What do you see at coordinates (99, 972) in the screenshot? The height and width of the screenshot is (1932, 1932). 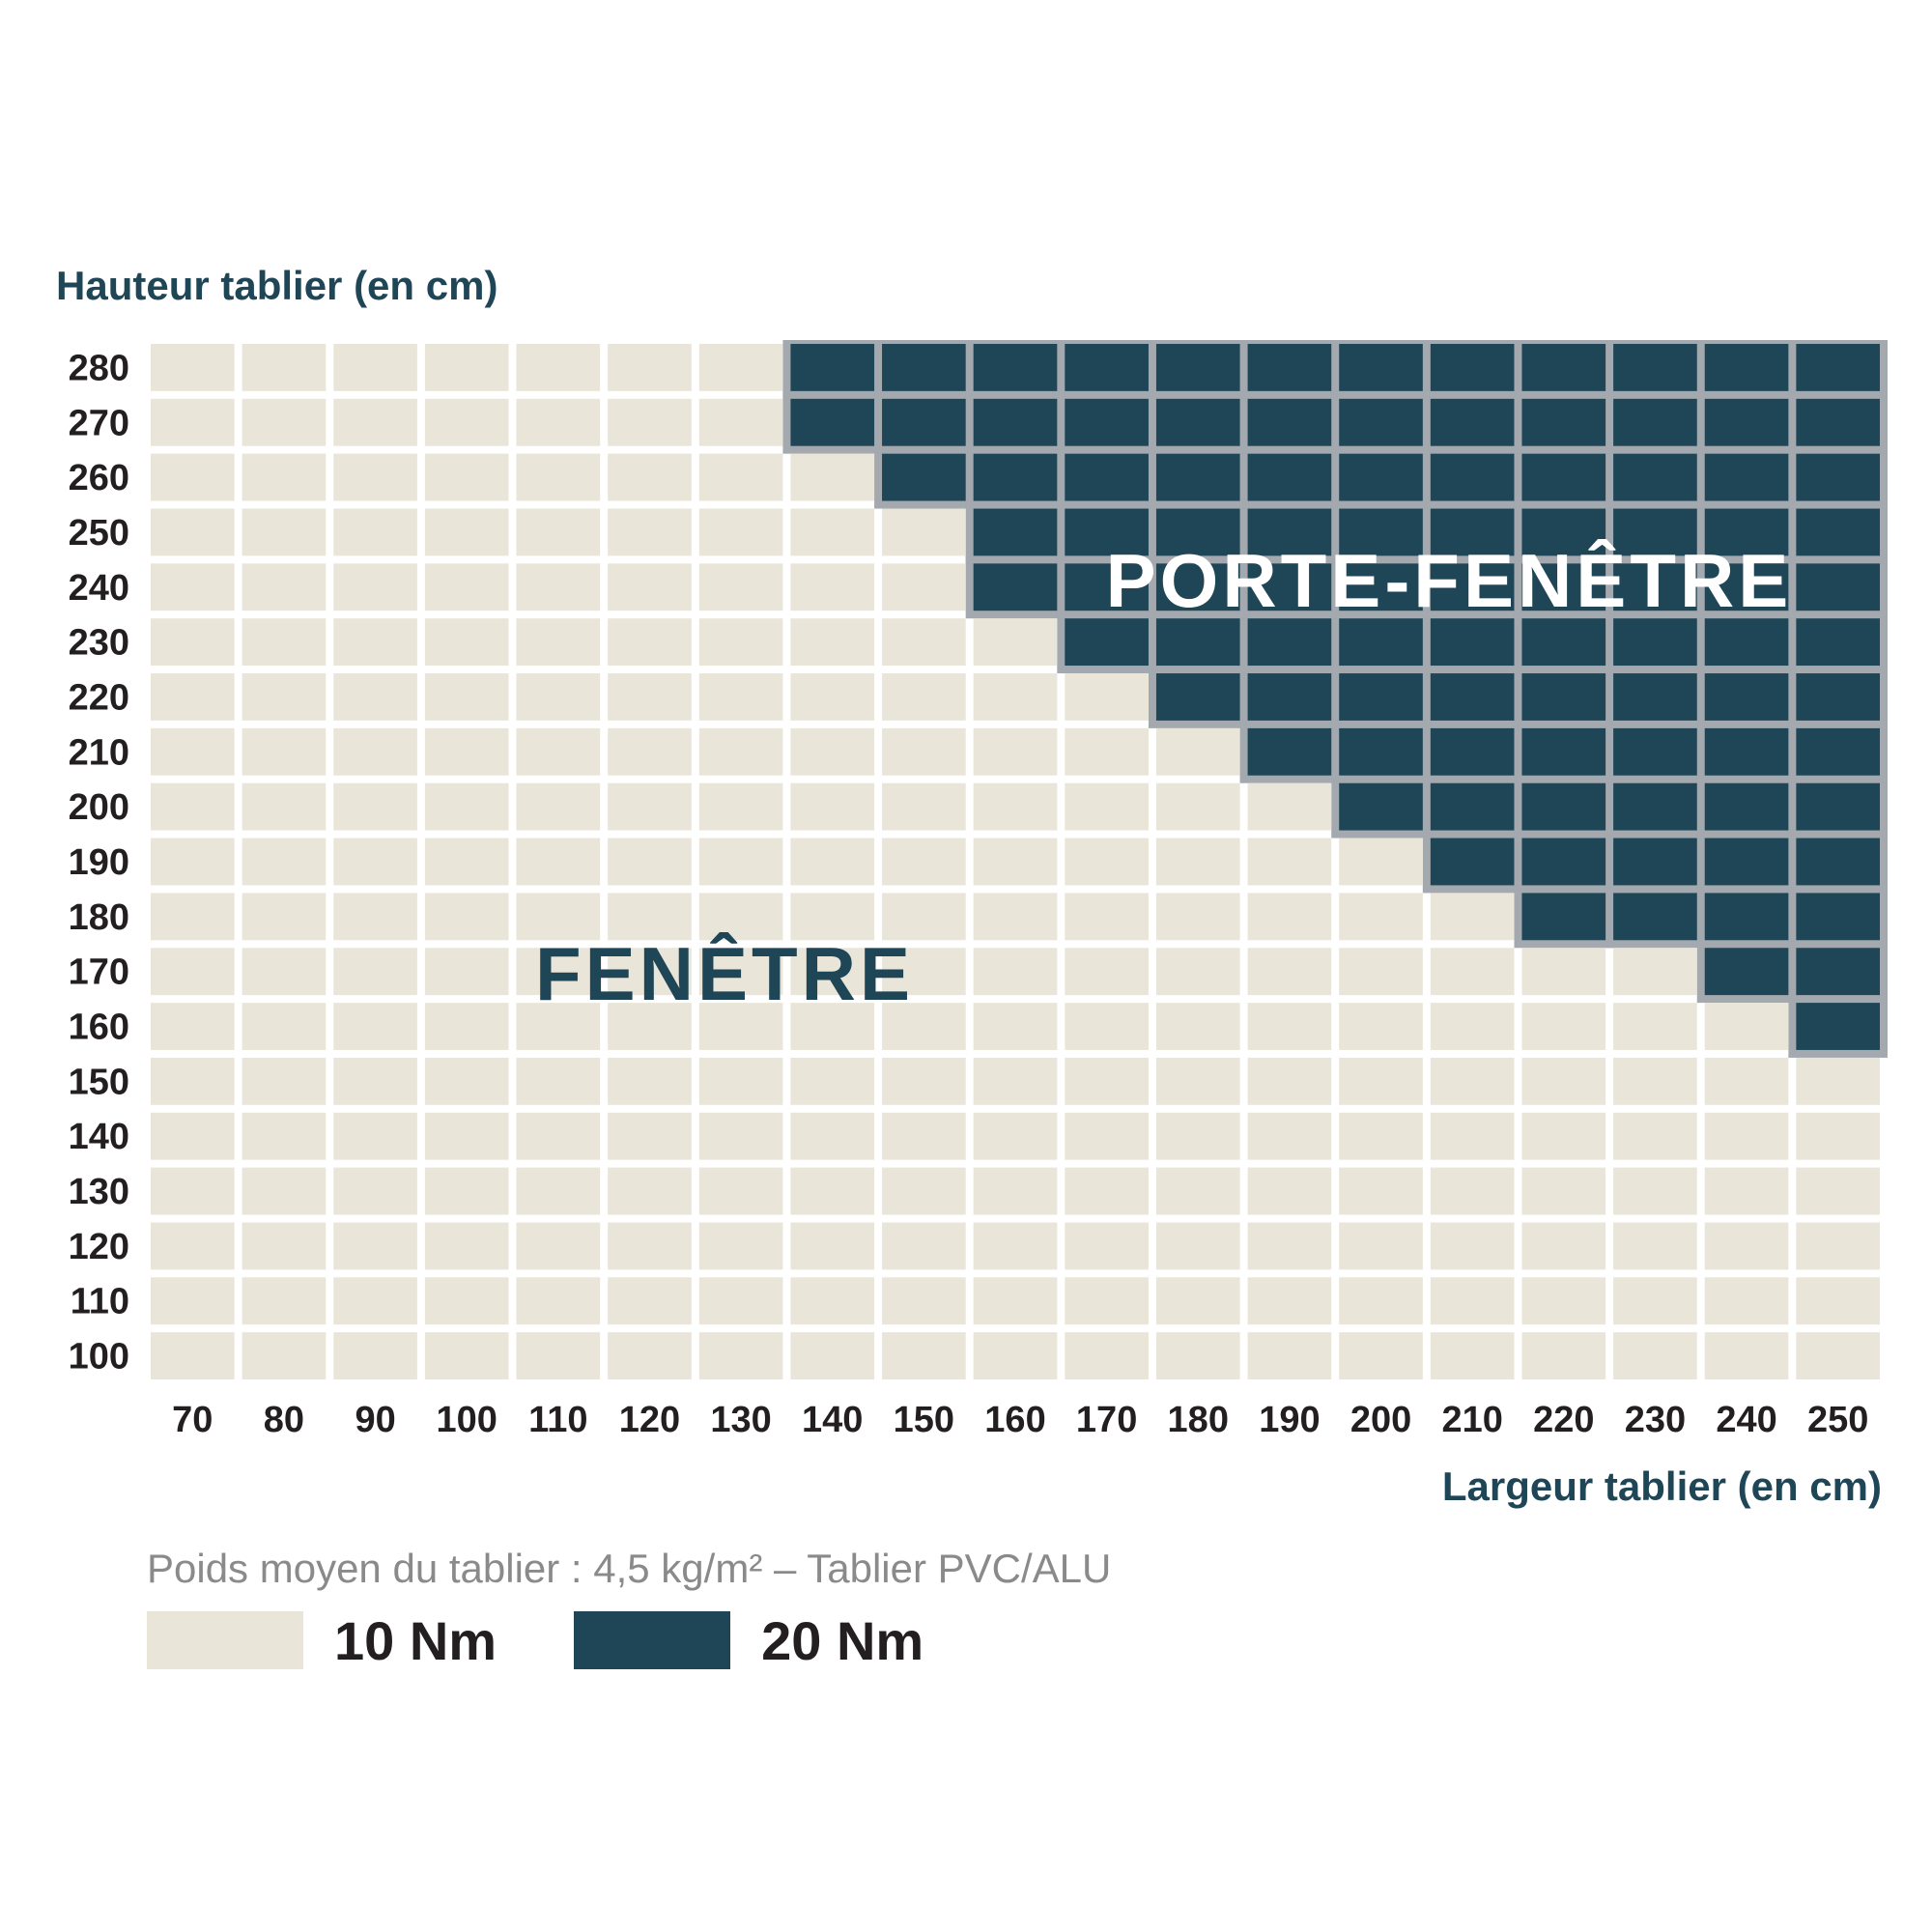 I see `y-tick-label: 170` at bounding box center [99, 972].